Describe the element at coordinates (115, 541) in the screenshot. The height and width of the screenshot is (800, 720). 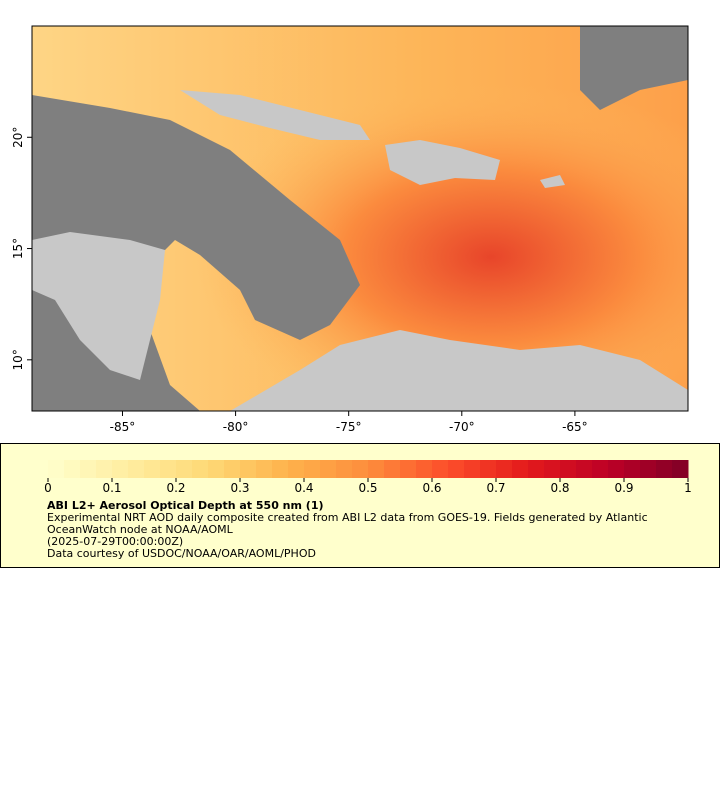
I see `date: (2025-07-29T00:00:00Z)` at that location.